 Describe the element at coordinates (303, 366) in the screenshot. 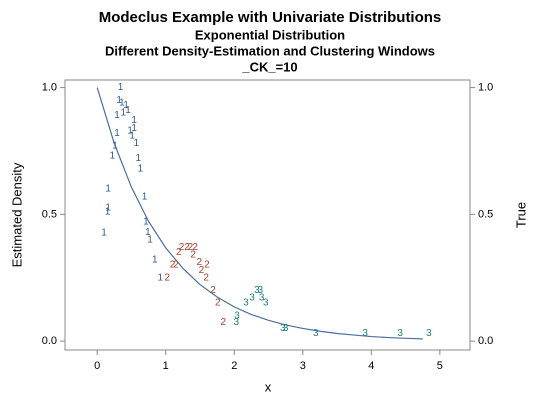

I see `x-tick-label: 3` at that location.